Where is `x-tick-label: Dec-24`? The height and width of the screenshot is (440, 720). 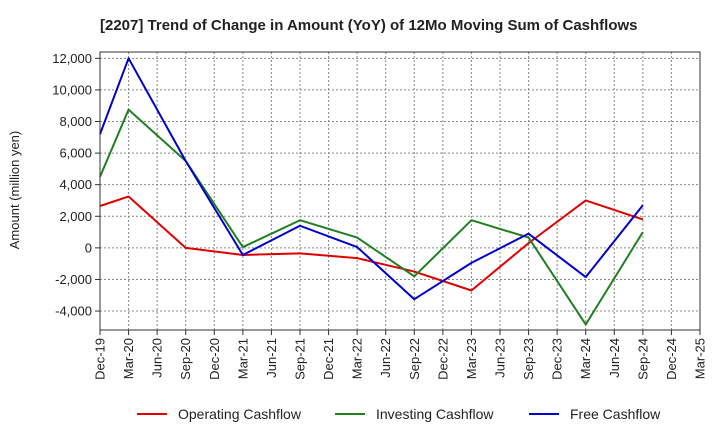 x-tick-label: Dec-24 is located at coordinates (671, 359).